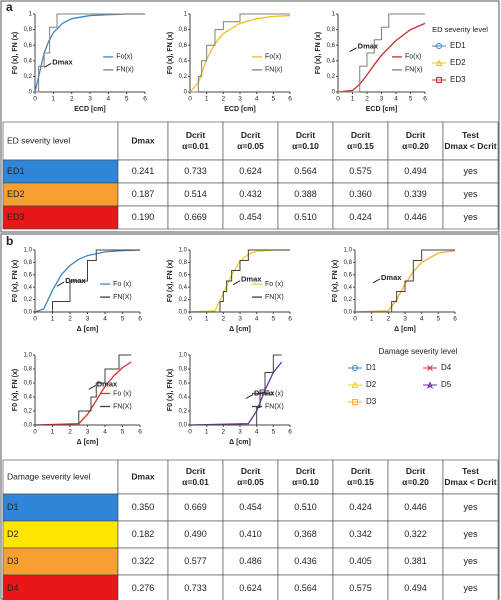  What do you see at coordinates (122, 297) in the screenshot?
I see `legend-label: FN(X)` at bounding box center [122, 297].